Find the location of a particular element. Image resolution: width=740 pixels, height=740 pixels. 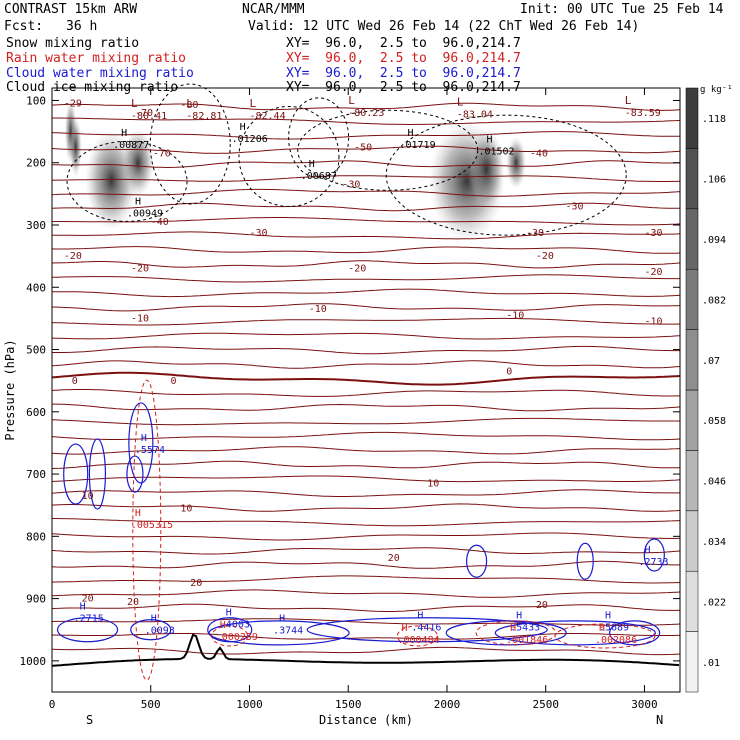

y-tick-label: 100 is located at coordinates (36, 100).